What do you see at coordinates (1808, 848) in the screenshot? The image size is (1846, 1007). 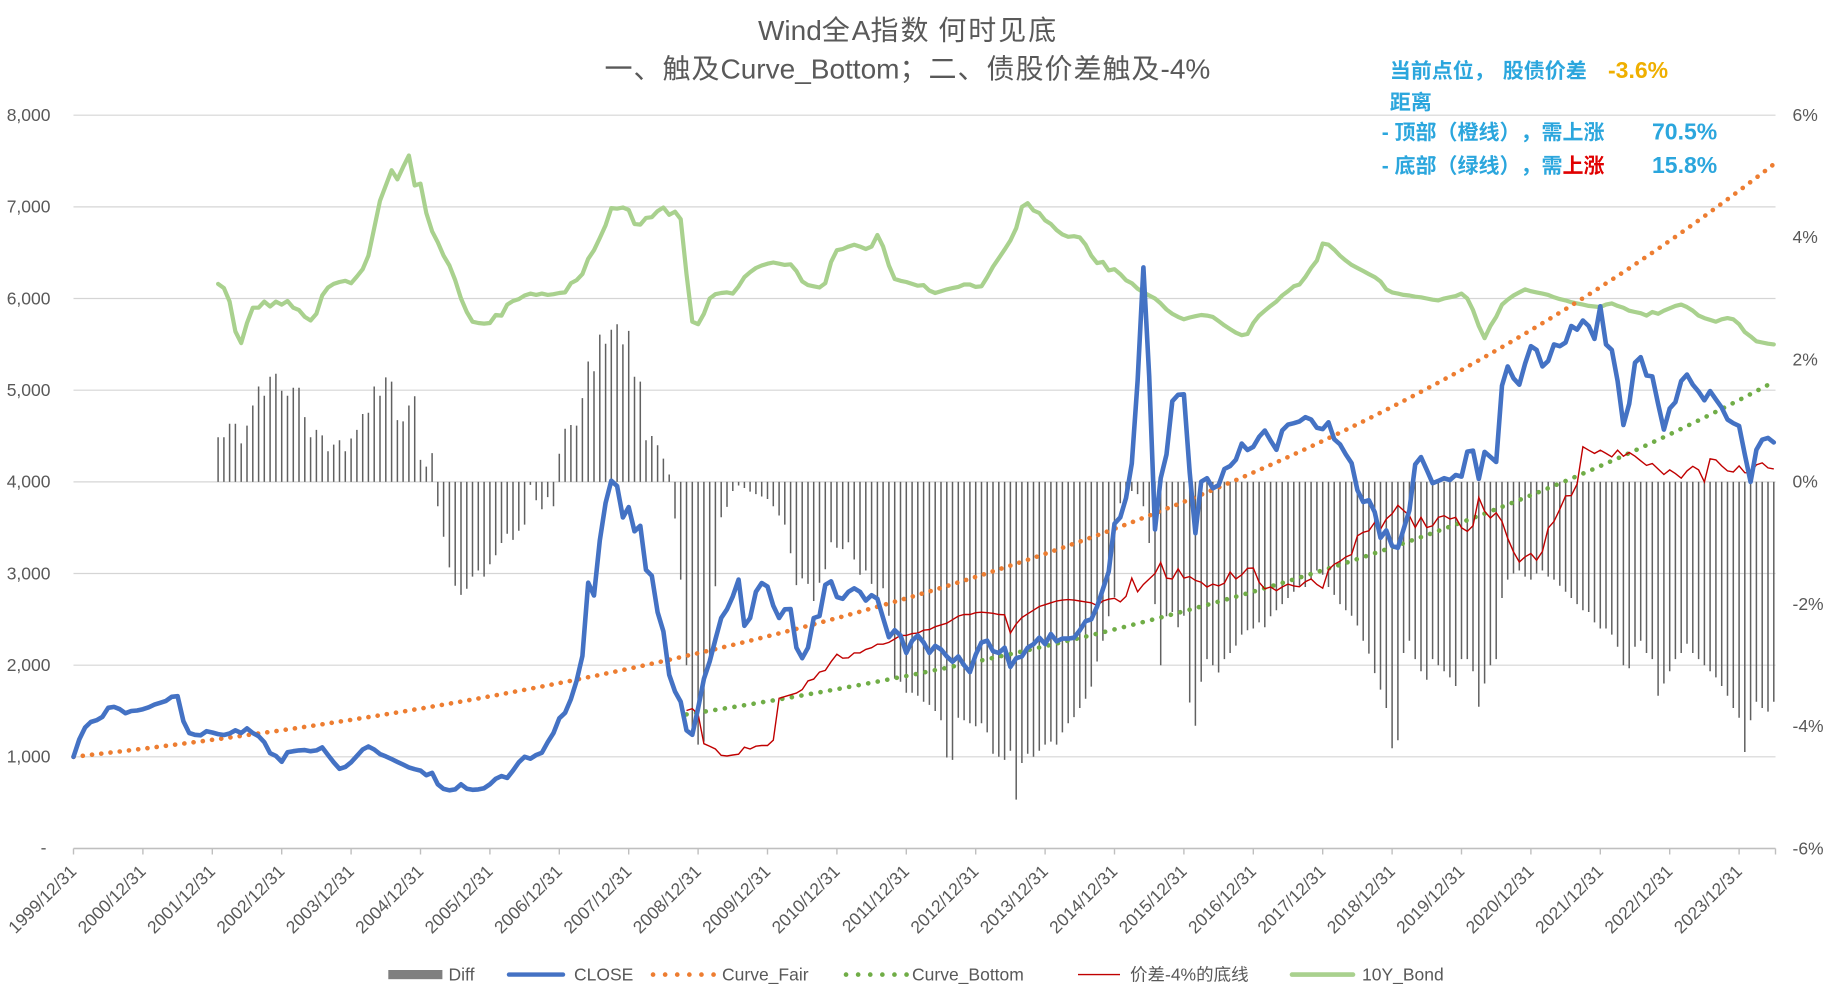 I see `svg-text: -6%` at bounding box center [1808, 848].